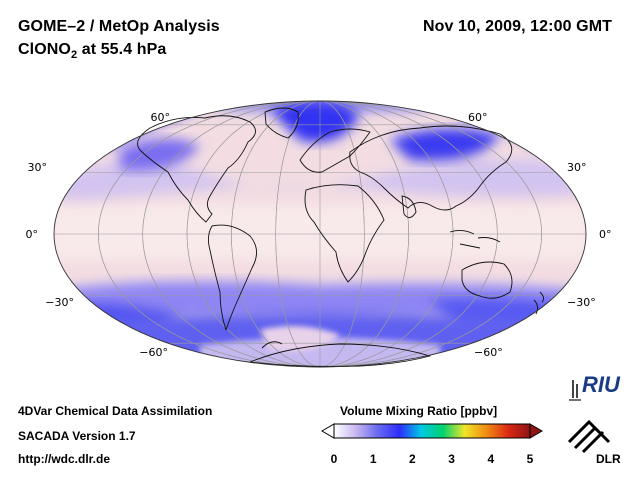 This screenshot has height=480, width=640. What do you see at coordinates (412, 459) in the screenshot?
I see `colorbar-tick-label: 2` at bounding box center [412, 459].